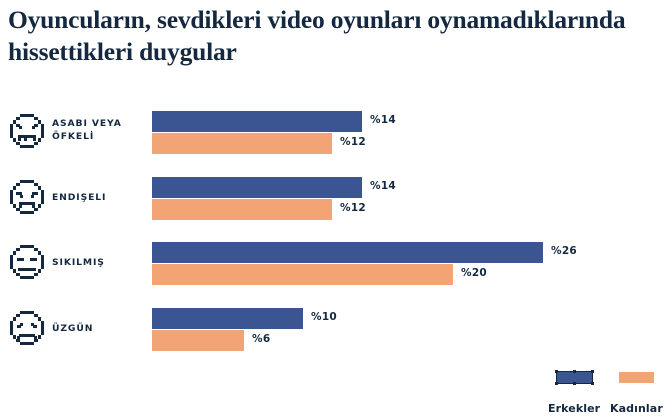  Describe the element at coordinates (574, 371) in the screenshot. I see `selection-handle-top-center` at that location.